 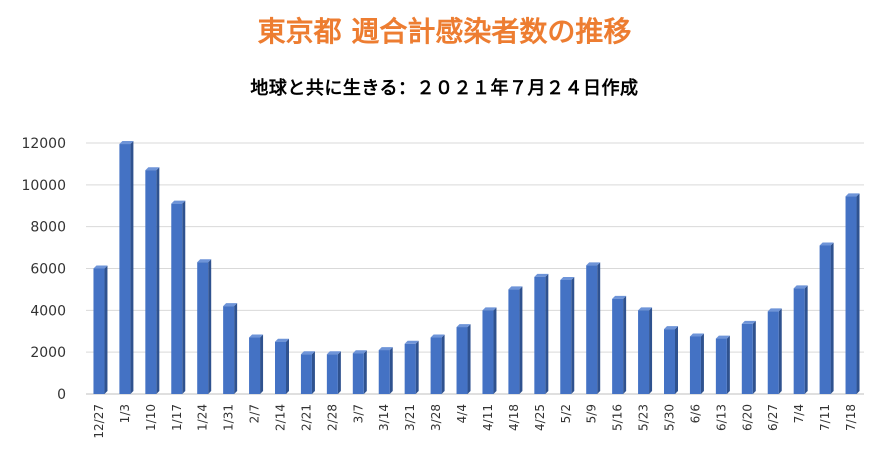 What do you see at coordinates (851, 417) in the screenshot?
I see `x-tick-label: 7/18` at bounding box center [851, 417].